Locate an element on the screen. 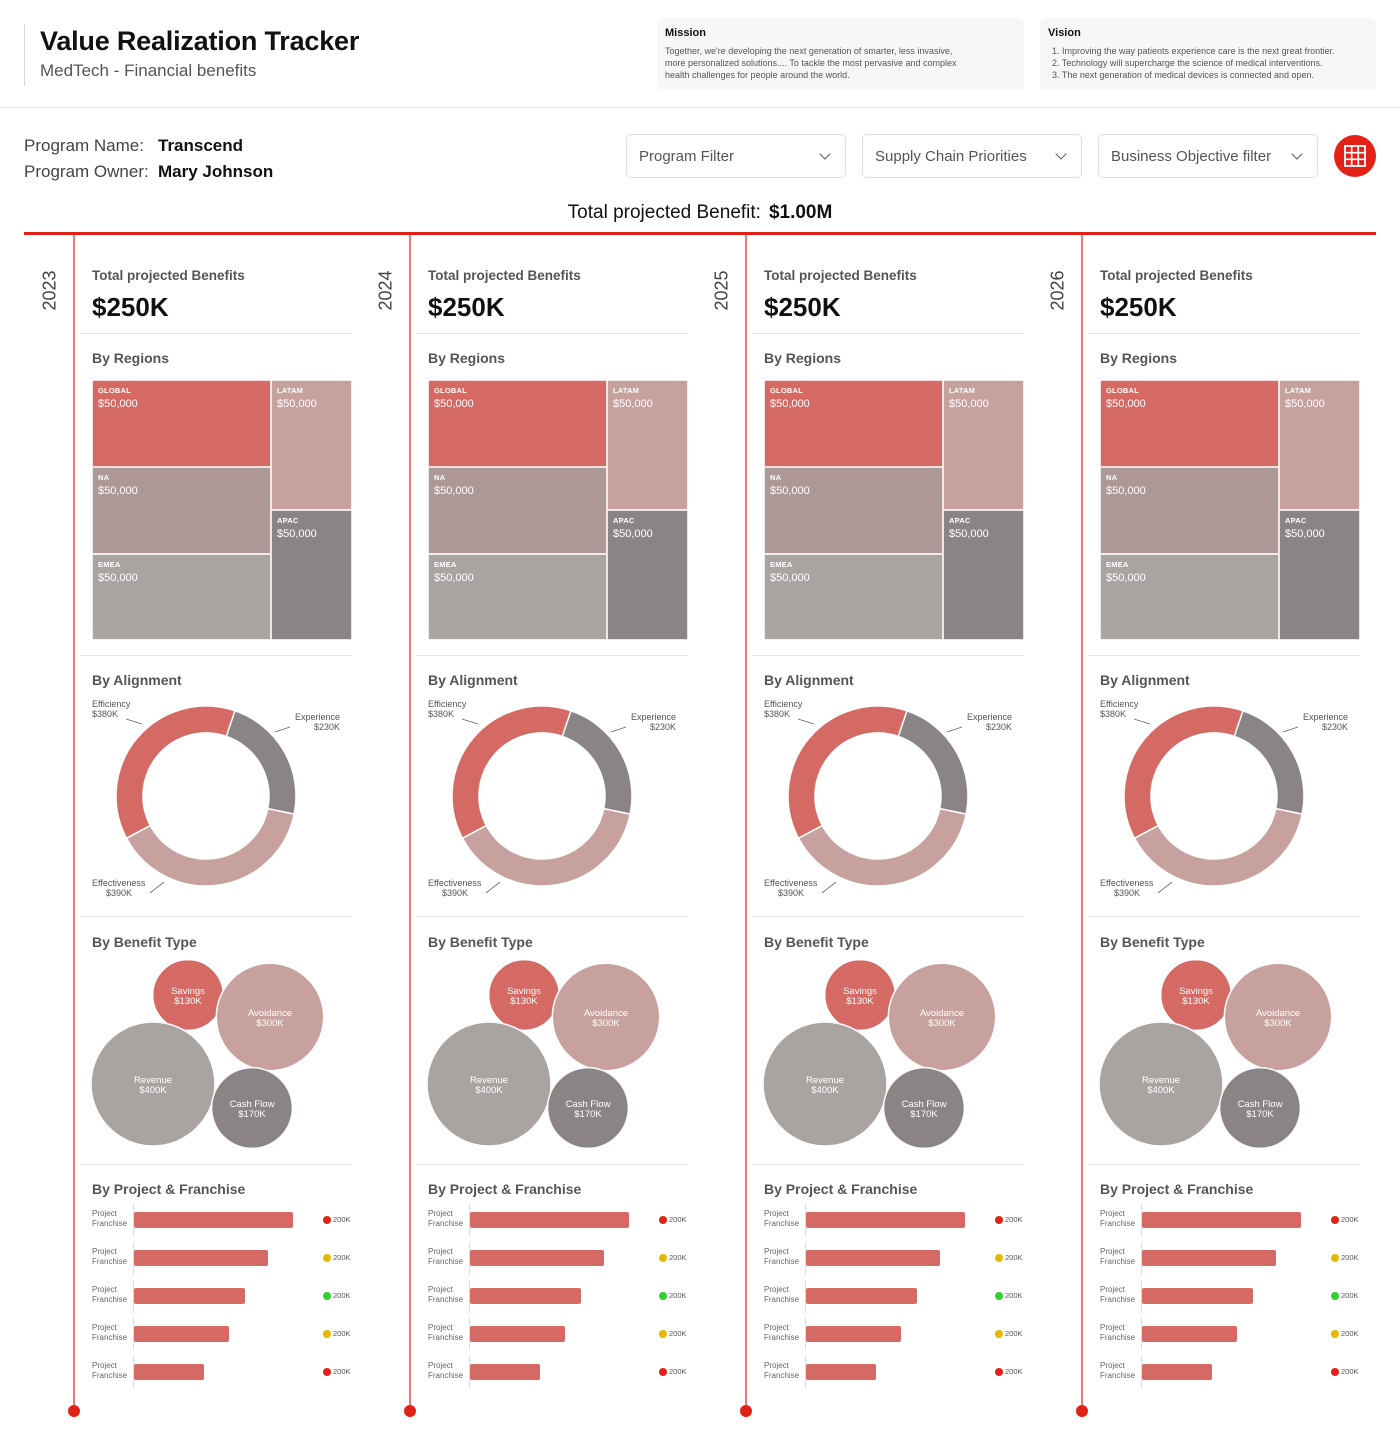 This screenshot has width=1400, height=1441. business-objective-filter-dropdown: Business Objective filter is located at coordinates (1208, 156).